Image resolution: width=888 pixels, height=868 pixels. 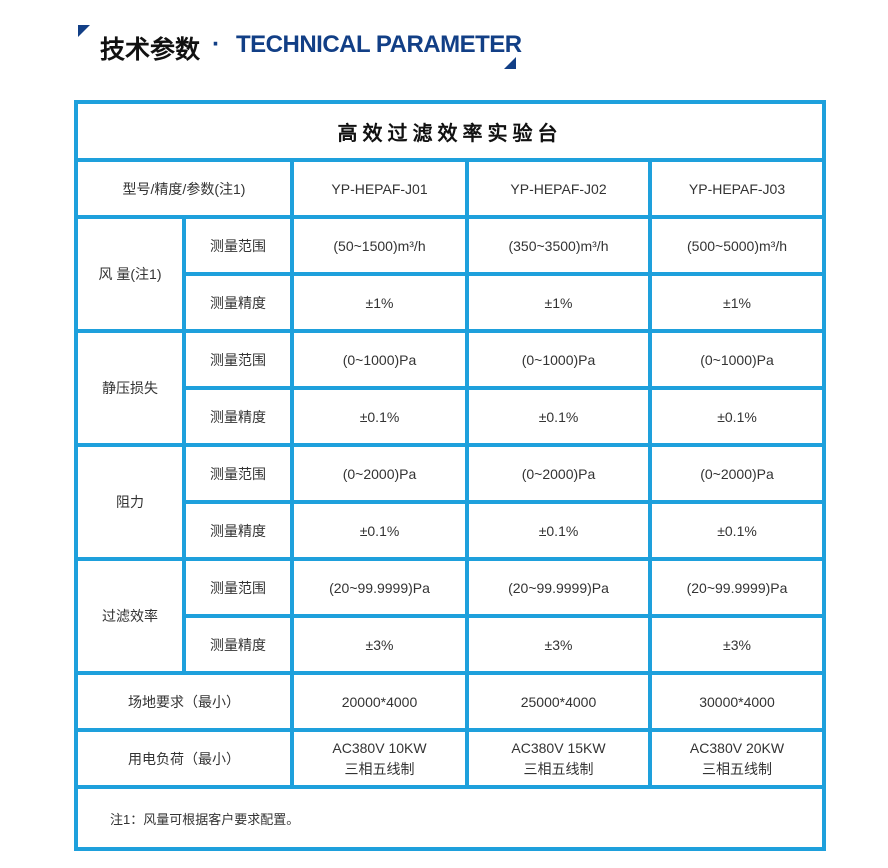 I want to click on power-value: AC380V 10KW 三相五线制, so click(x=379, y=758).